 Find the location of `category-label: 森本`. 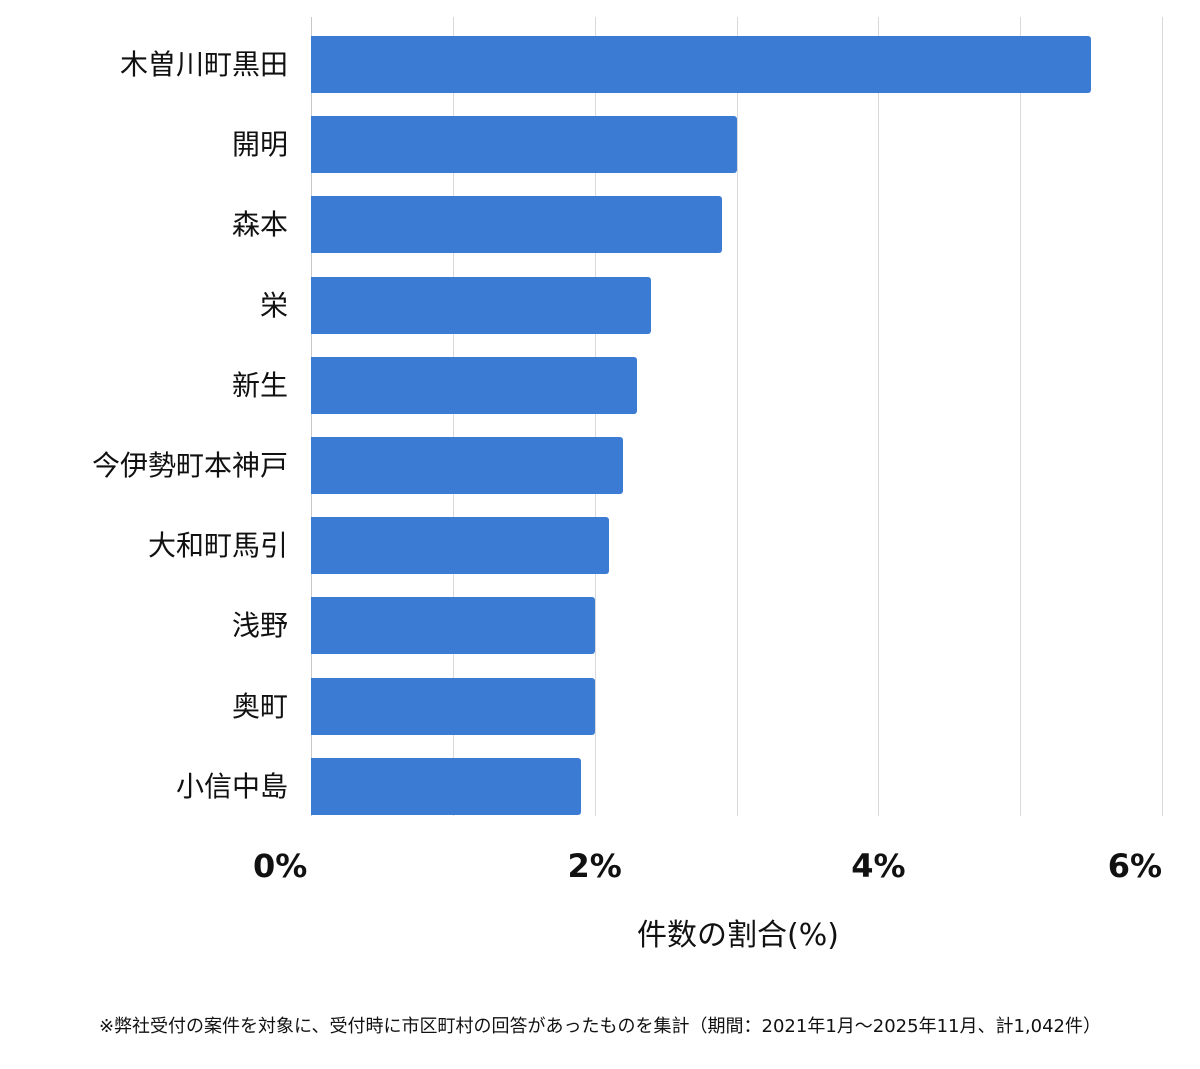

category-label: 森本 is located at coordinates (259, 224).